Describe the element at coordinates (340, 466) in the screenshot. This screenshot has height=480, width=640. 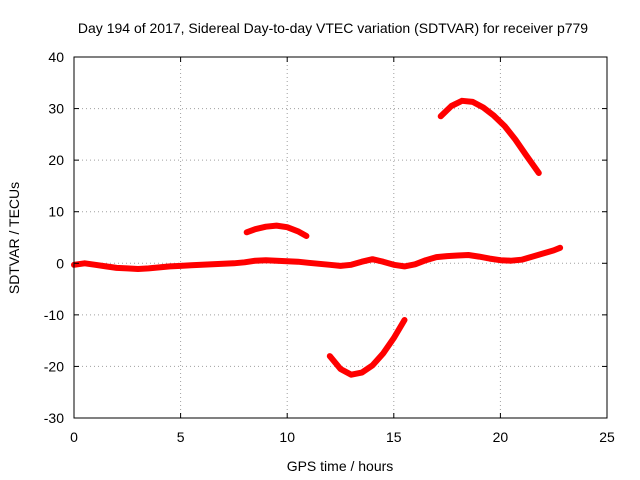
I see `x-axis-label: GPS time / hours` at that location.